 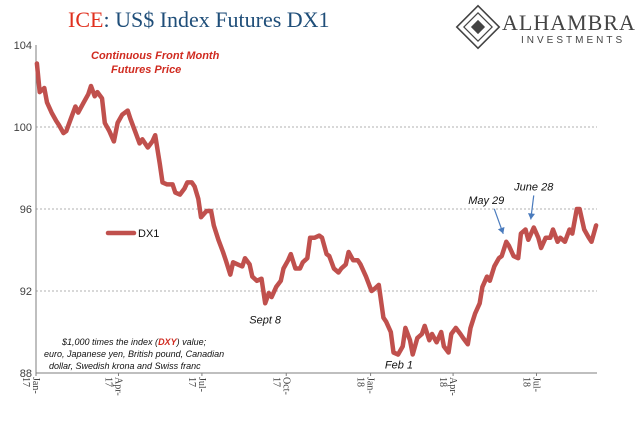 I want to click on footnote-highlight: DXY, so click(x=168, y=342).